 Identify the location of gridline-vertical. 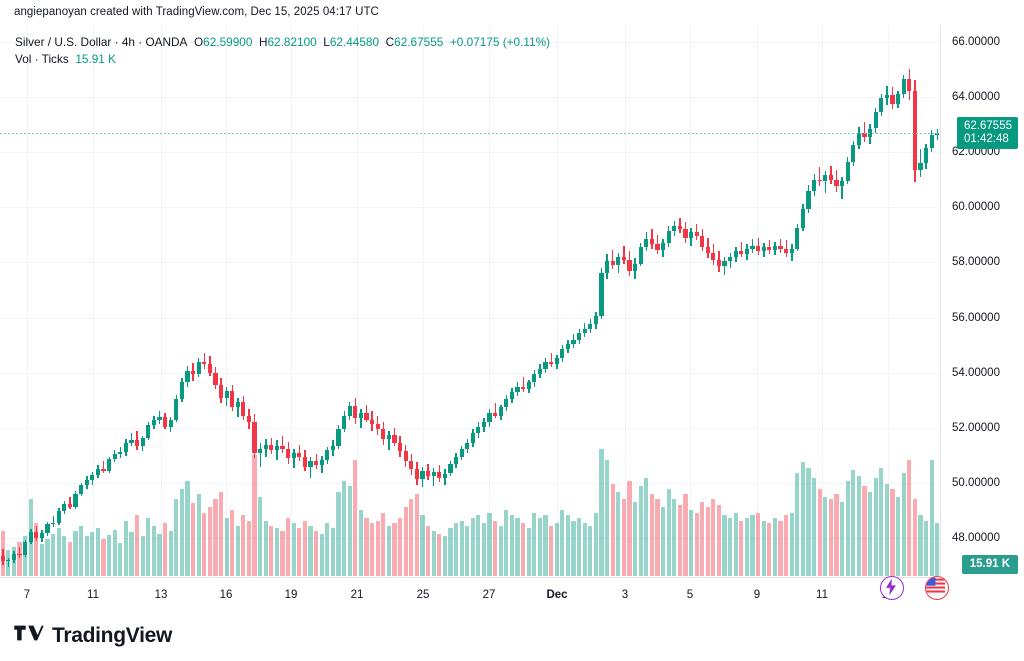
(557, 301).